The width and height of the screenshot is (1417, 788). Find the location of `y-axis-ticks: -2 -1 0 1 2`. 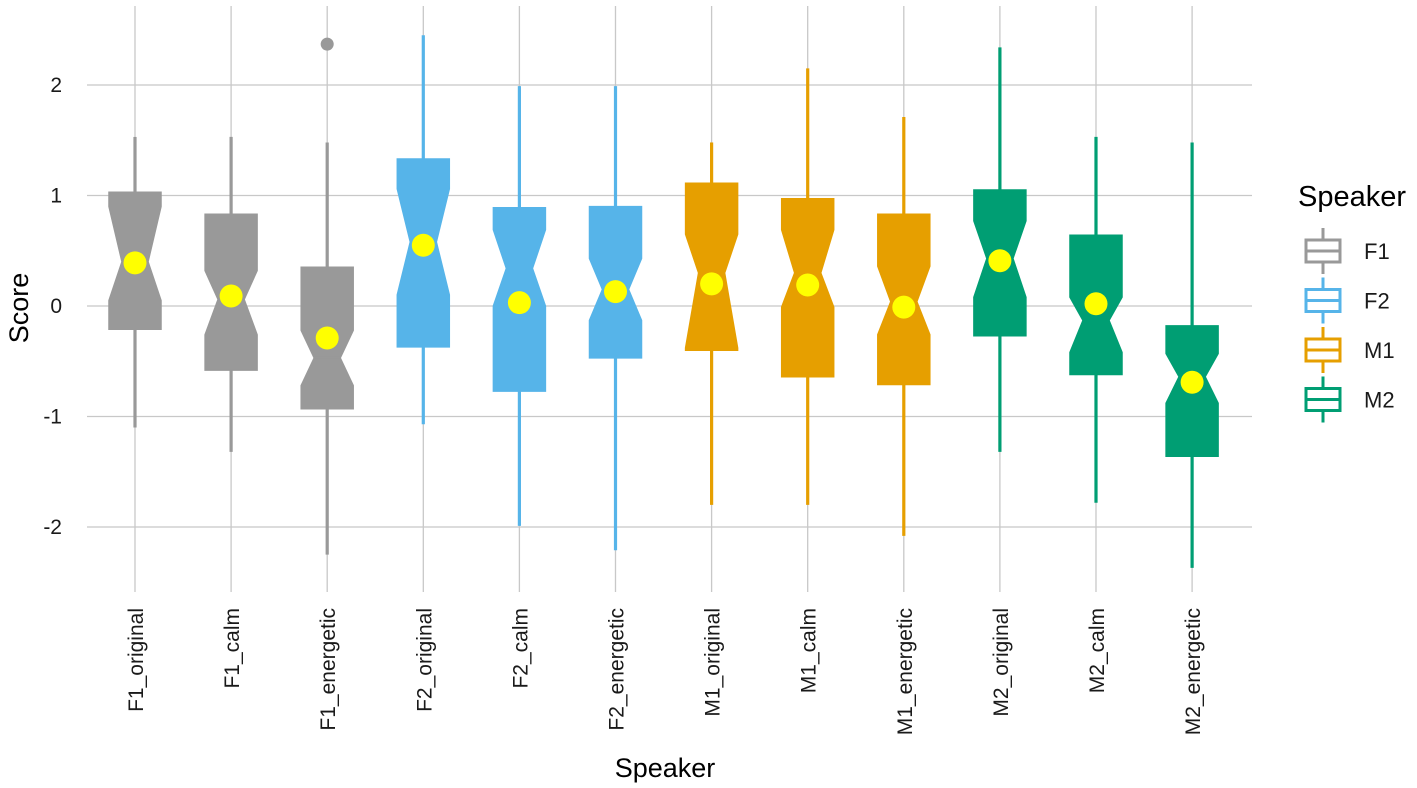

y-axis-ticks: -2 -1 0 1 2 is located at coordinates (52, 306).